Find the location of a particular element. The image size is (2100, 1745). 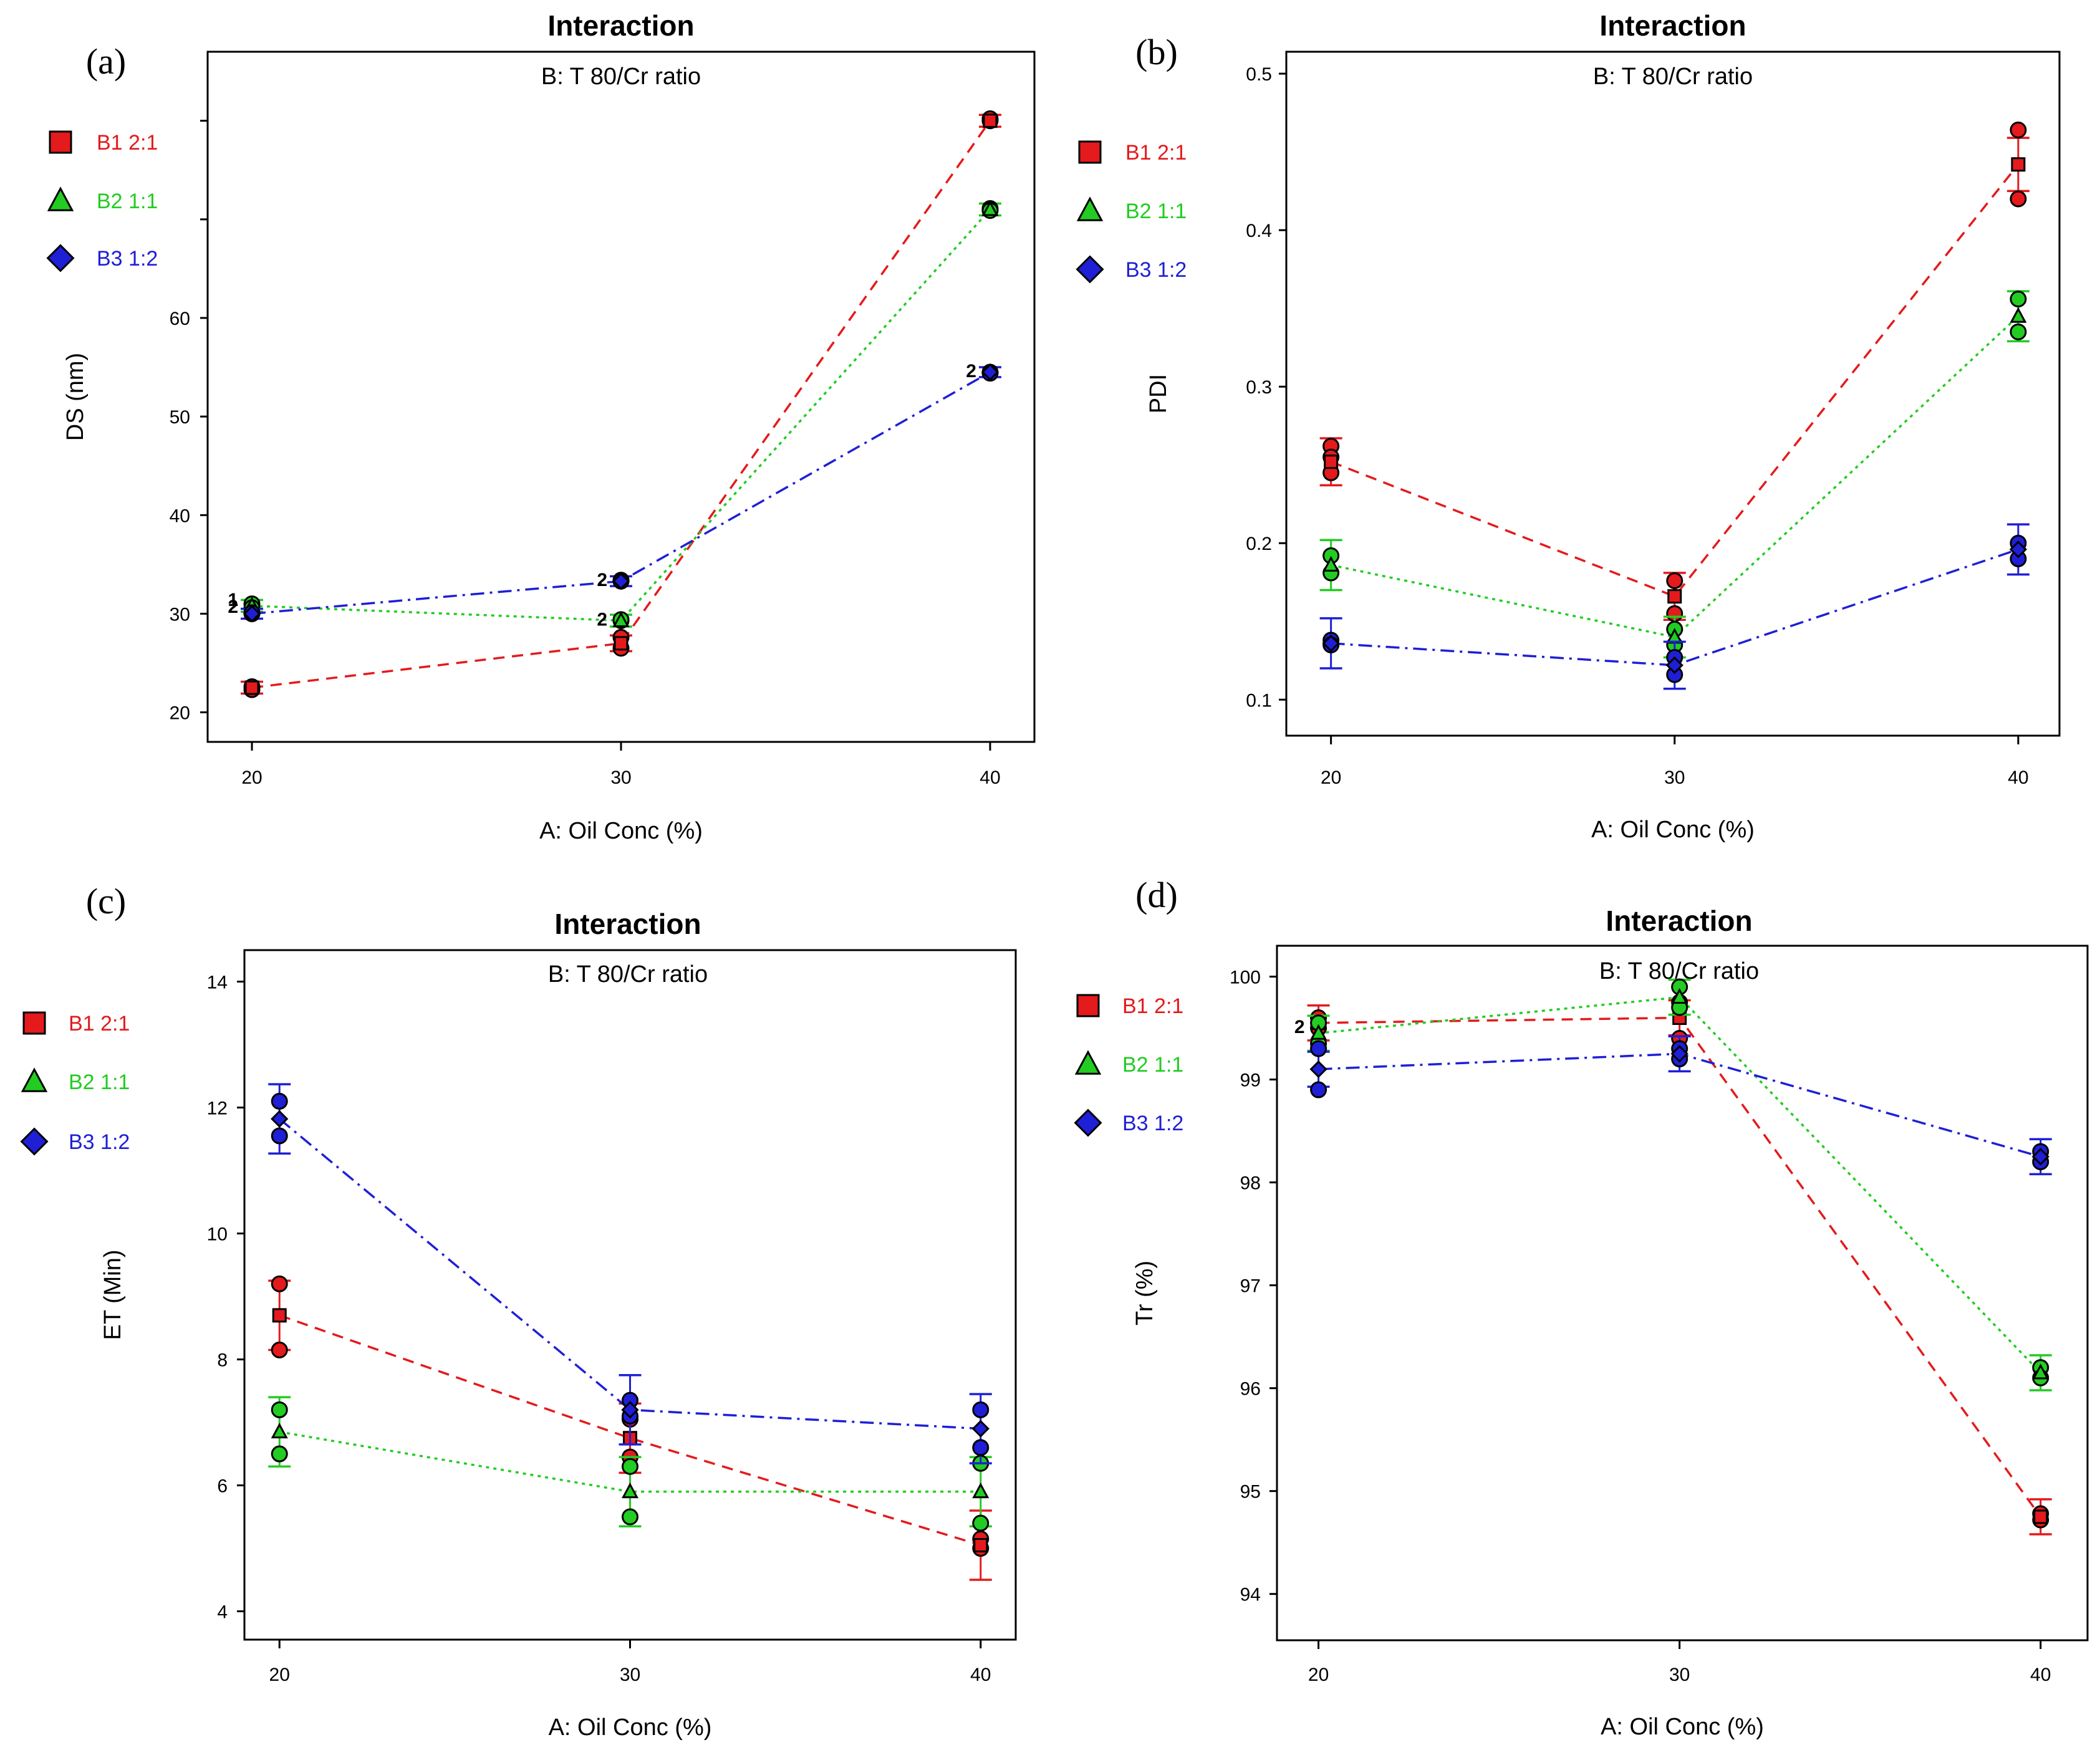

y-tick-label: 0.3 is located at coordinates (1259, 387).